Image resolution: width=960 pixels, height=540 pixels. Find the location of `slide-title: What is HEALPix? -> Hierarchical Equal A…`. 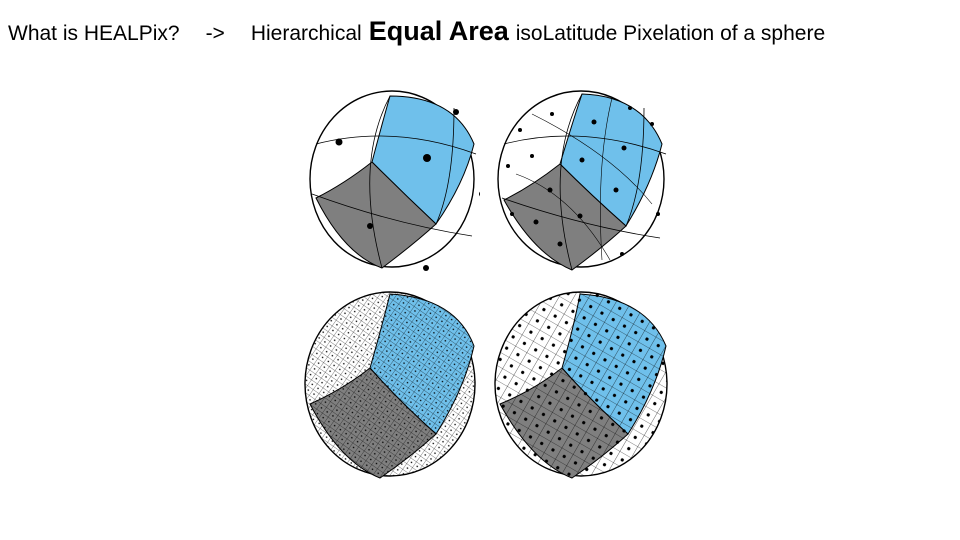

slide-title: What is HEALPix? -> Hierarchical Equal A… is located at coordinates (416, 31).